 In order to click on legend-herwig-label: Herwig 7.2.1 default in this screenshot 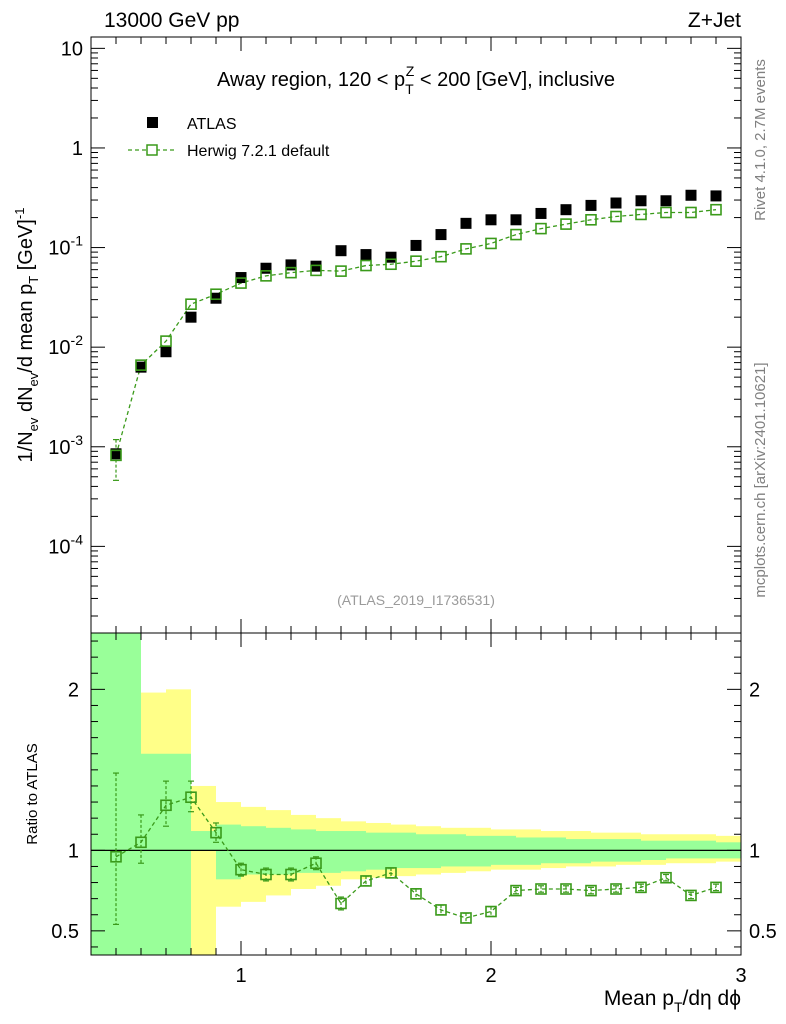, I will do `click(258, 151)`.